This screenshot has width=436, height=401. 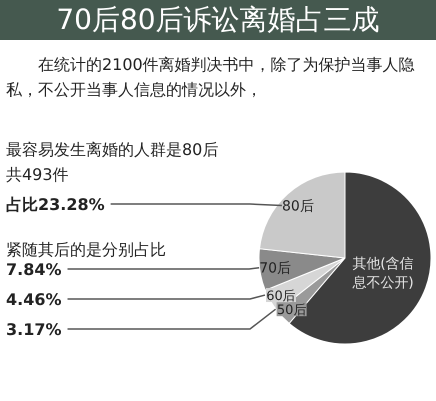 I want to click on text: 紧随其后的是分别占比, so click(x=86, y=250).